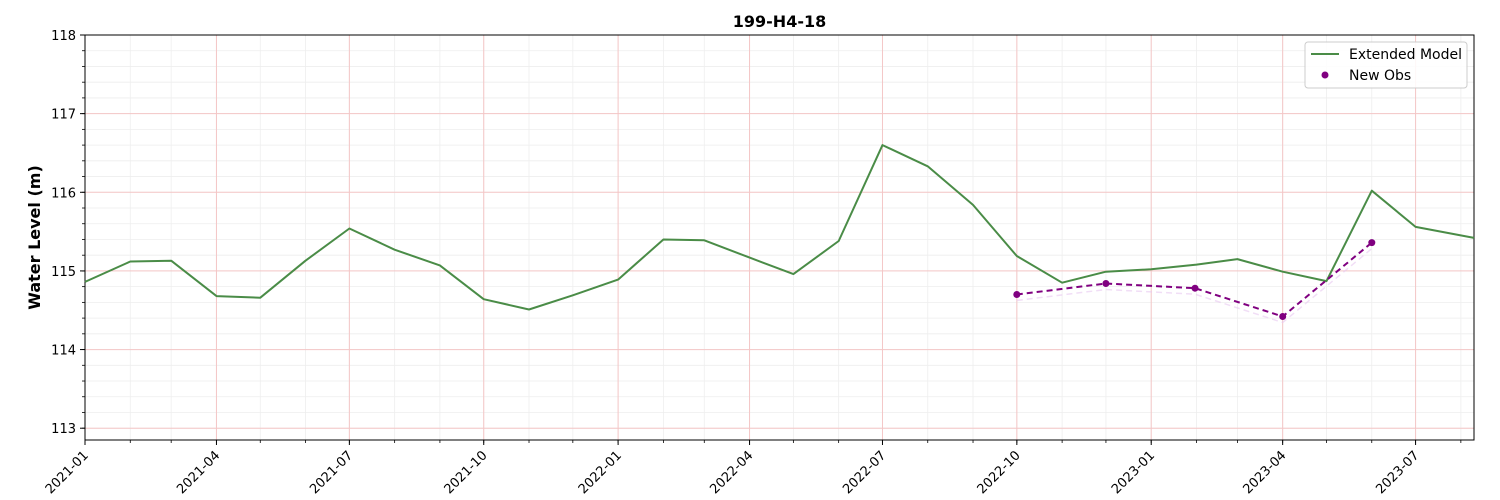  What do you see at coordinates (68, 233) in the screenshot?
I see `y-axis: 113 114 115 116 117 118` at bounding box center [68, 233].